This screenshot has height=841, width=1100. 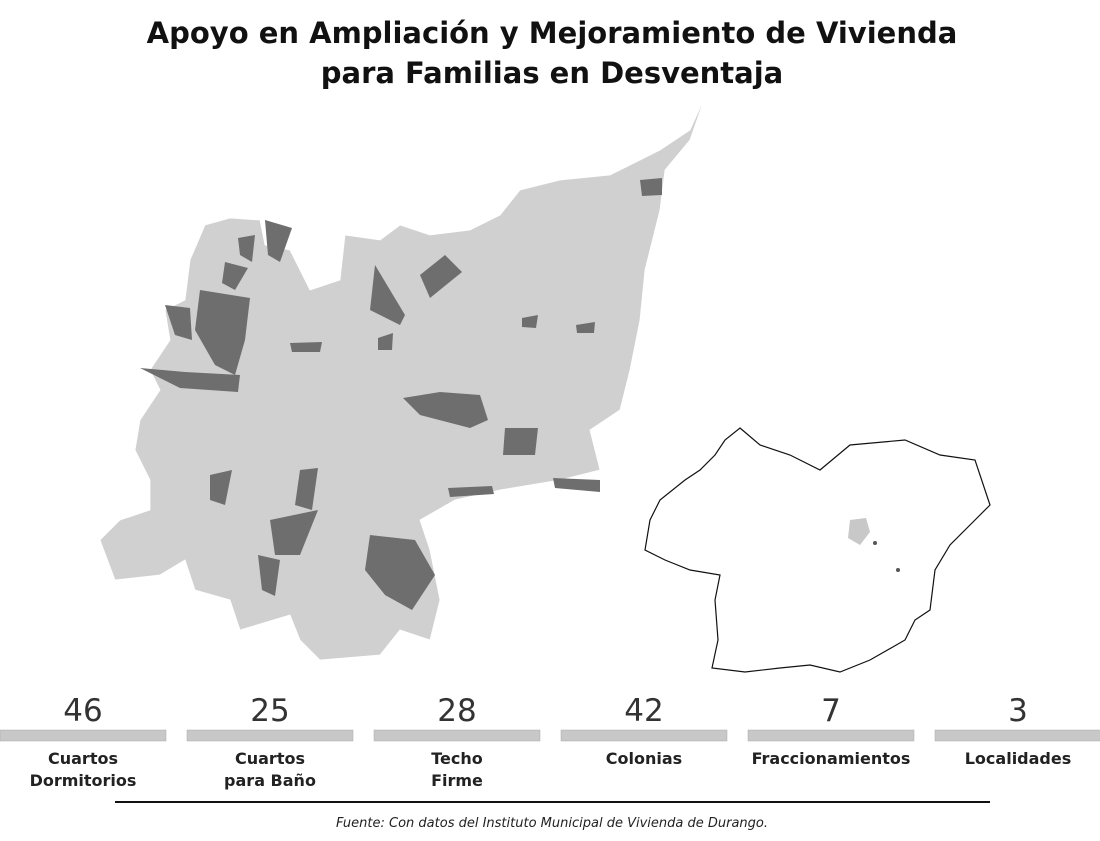 What do you see at coordinates (1018, 711) in the screenshot?
I see `stat-value: 3` at bounding box center [1018, 711].